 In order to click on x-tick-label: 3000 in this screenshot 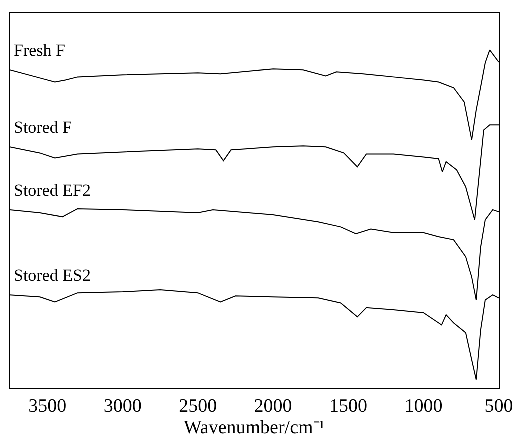, I will do `click(123, 406)`.